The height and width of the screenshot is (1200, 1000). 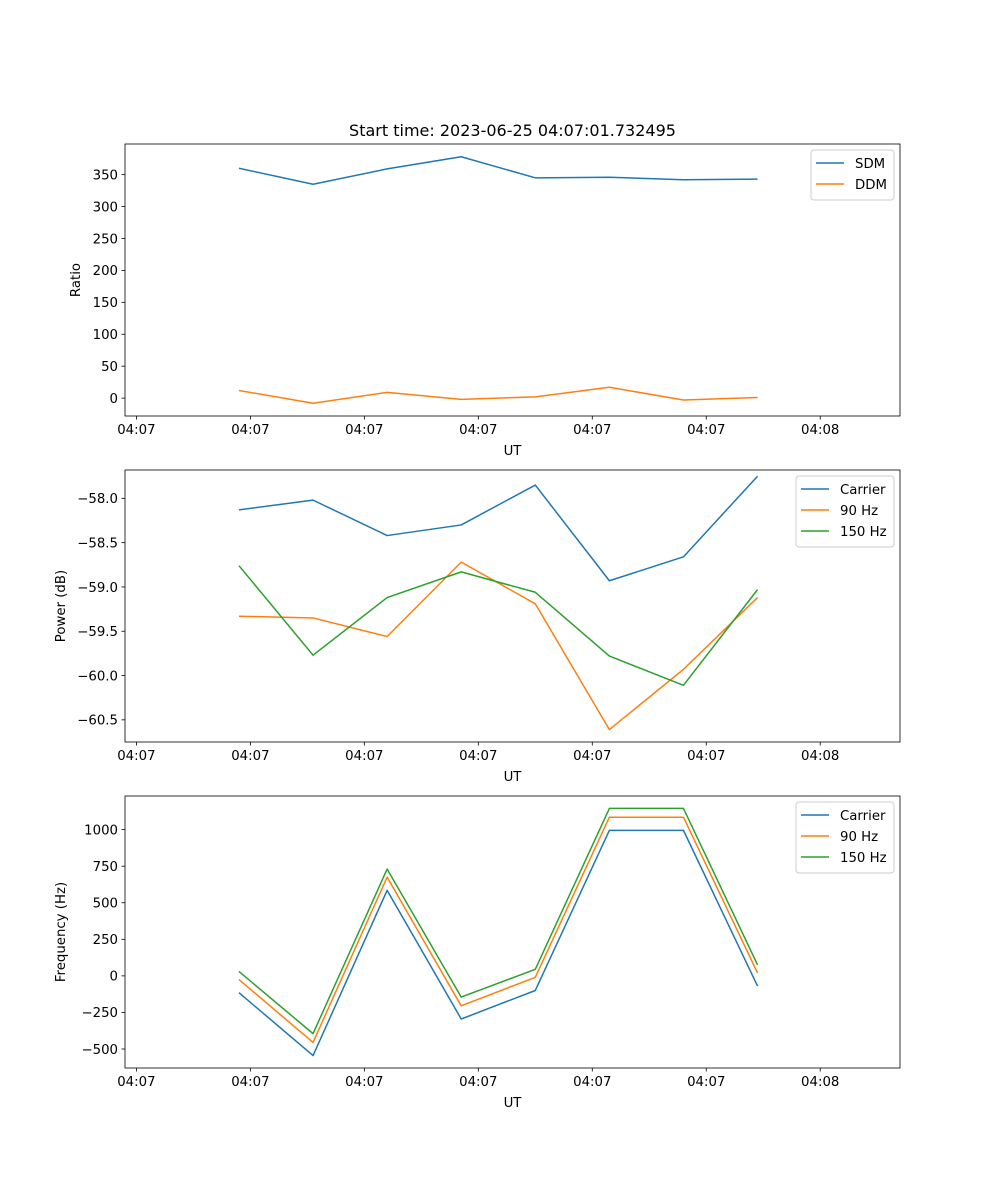 I want to click on y-tick-label: 350, so click(x=105, y=175).